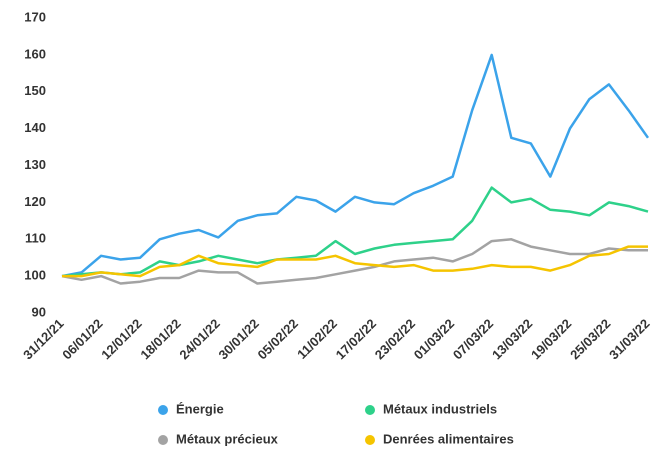 The width and height of the screenshot is (666, 454). Describe the element at coordinates (35, 127) in the screenshot. I see `y-tick-label: 140` at that location.